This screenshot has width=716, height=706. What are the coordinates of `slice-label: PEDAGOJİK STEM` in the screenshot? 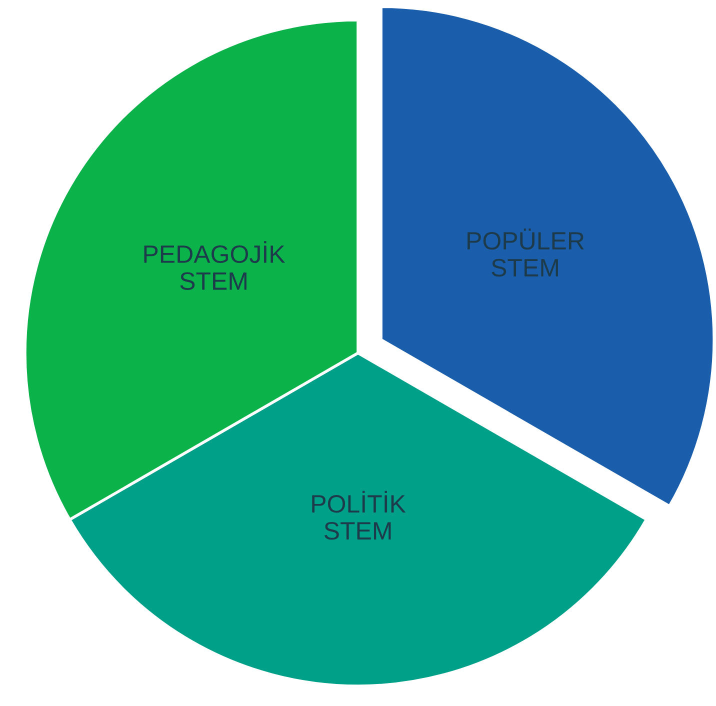 It's located at (215, 265).